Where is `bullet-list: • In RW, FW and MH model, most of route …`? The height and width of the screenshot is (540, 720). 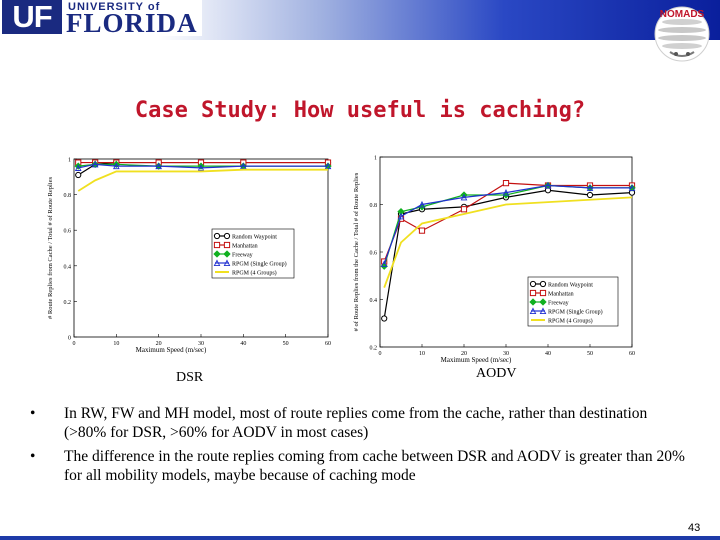 bullet-list: • In RW, FW and MH model, most of route … is located at coordinates (360, 447).